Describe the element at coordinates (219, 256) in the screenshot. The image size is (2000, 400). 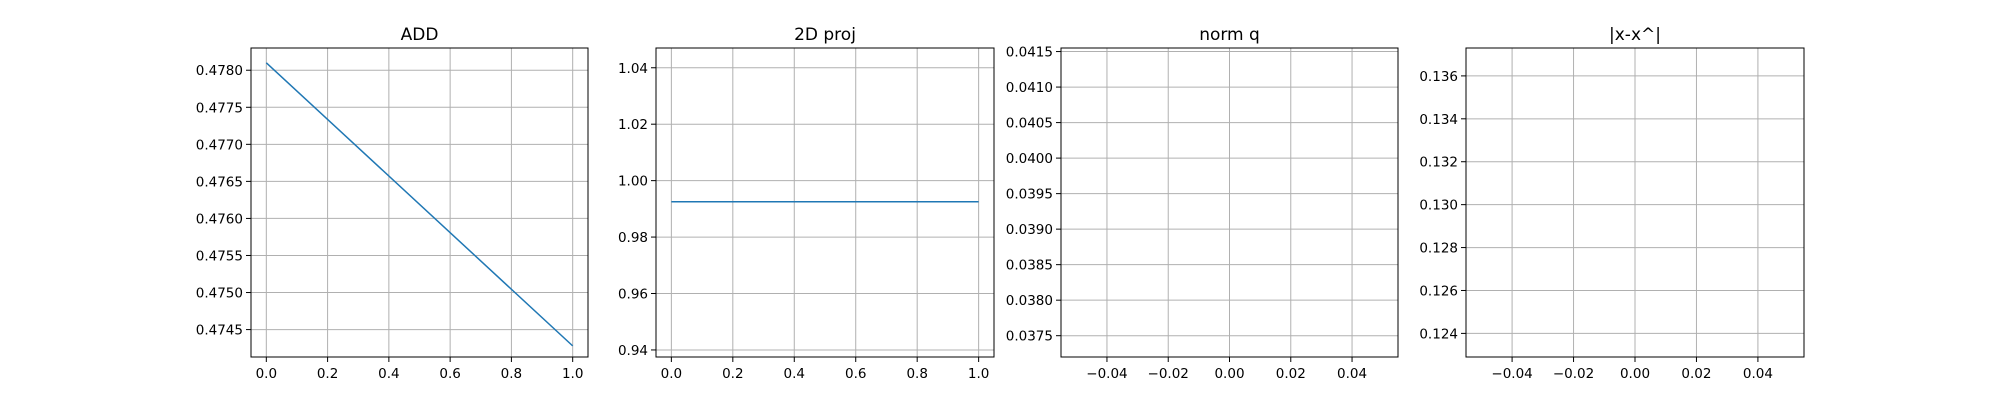
I see `y-tick-label: 0.4755` at that location.